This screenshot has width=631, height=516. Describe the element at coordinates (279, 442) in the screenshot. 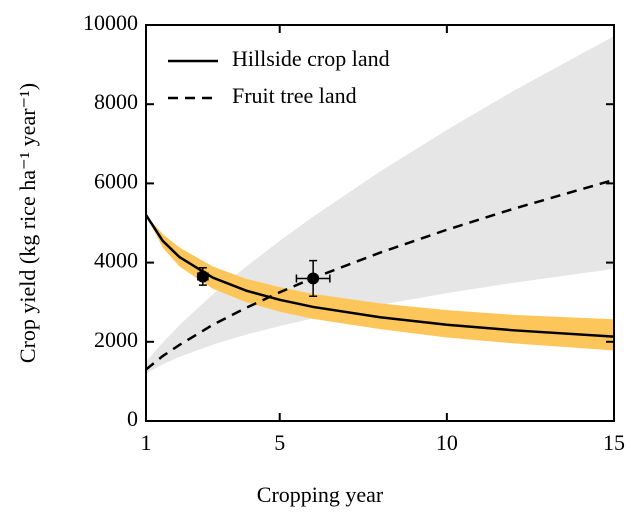

I see `x-tick-label: 5` at that location.